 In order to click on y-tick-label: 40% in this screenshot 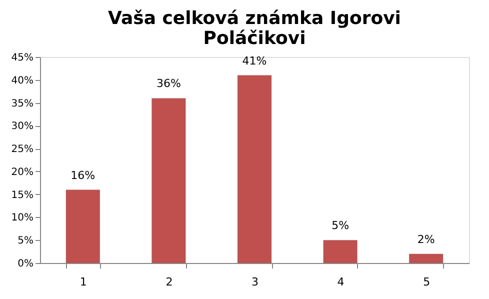, I will do `click(22, 80)`.